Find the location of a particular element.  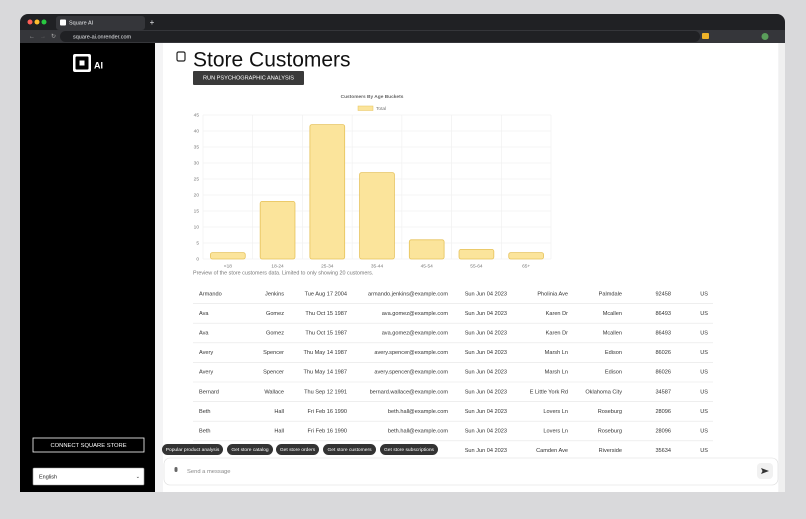

table-cell: Oklahoma City is located at coordinates (603, 392).